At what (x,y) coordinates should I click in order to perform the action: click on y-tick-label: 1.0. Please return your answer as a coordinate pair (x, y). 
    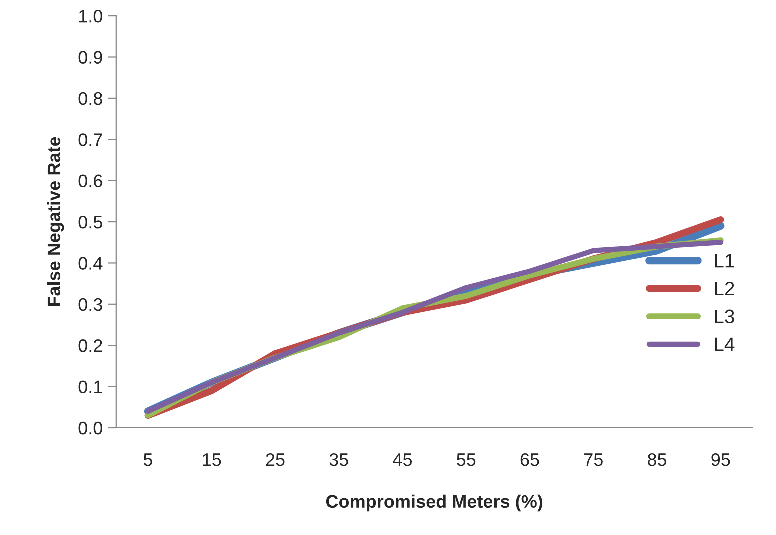
    Looking at the image, I should click on (90, 16).